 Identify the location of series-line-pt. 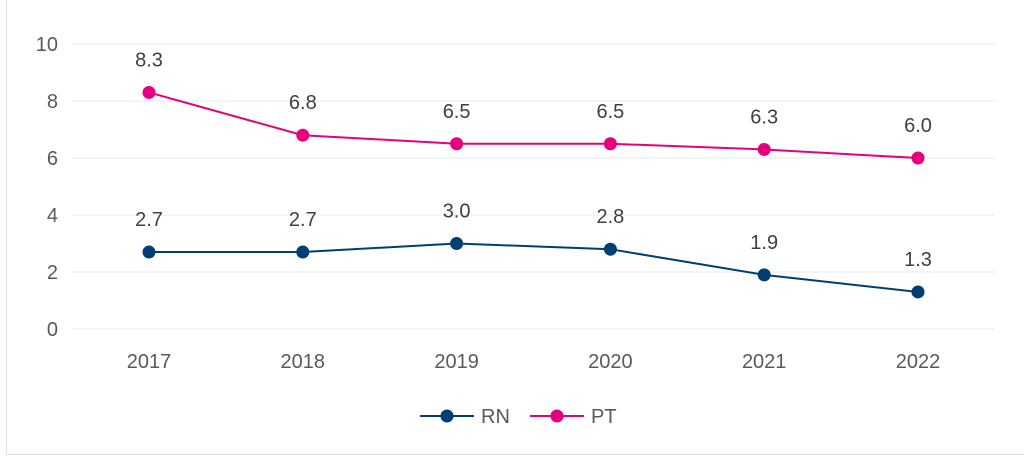
(533, 125).